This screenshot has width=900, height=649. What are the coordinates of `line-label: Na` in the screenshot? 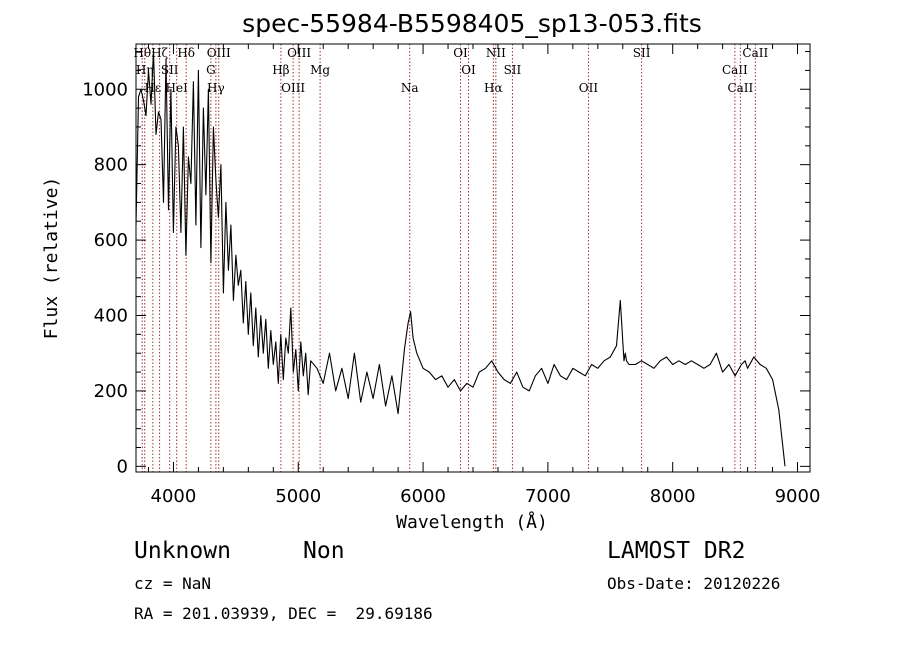 It's located at (410, 88).